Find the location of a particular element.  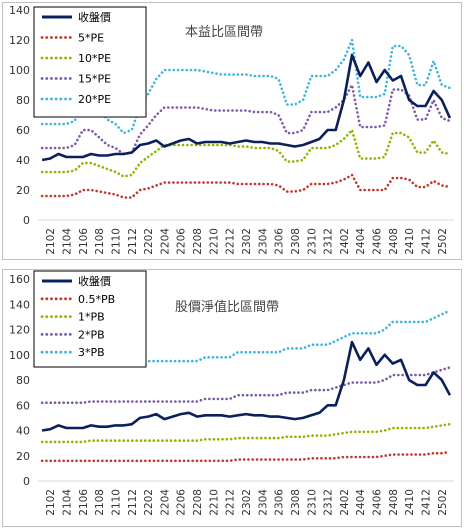

legend-label: 1*PB is located at coordinates (91, 317).